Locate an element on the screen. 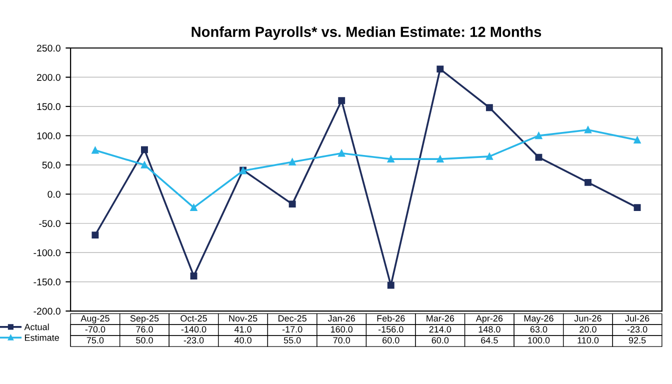 The height and width of the screenshot is (384, 672). x-tick-label: Mar-26 is located at coordinates (440, 318).